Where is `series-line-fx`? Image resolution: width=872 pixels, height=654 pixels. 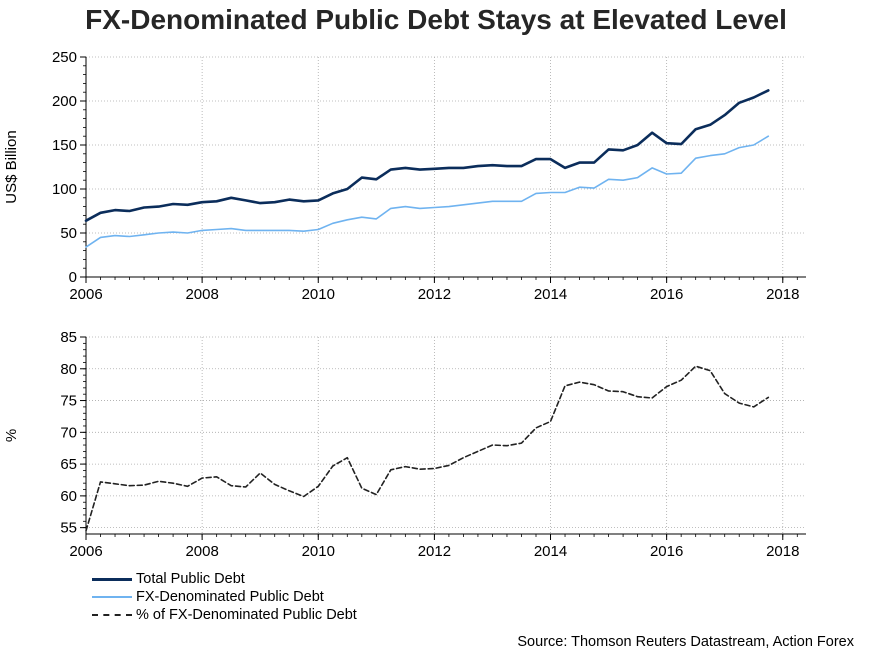 series-line-fx is located at coordinates (427, 191).